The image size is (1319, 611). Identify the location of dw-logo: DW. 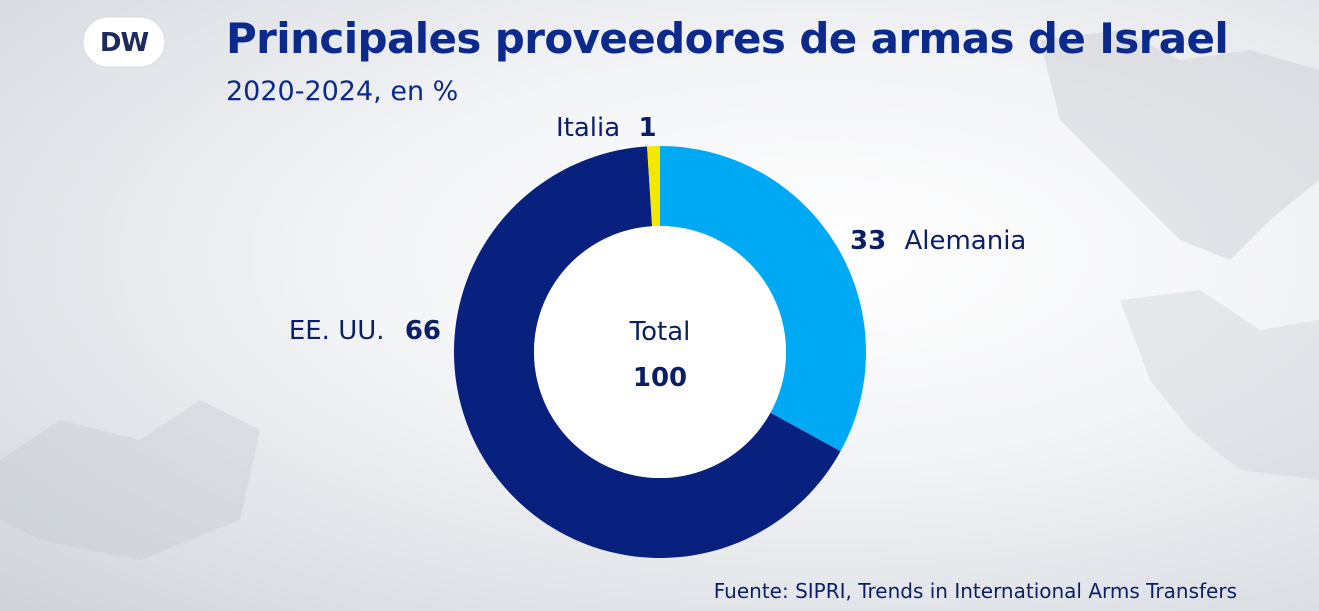
(124, 42).